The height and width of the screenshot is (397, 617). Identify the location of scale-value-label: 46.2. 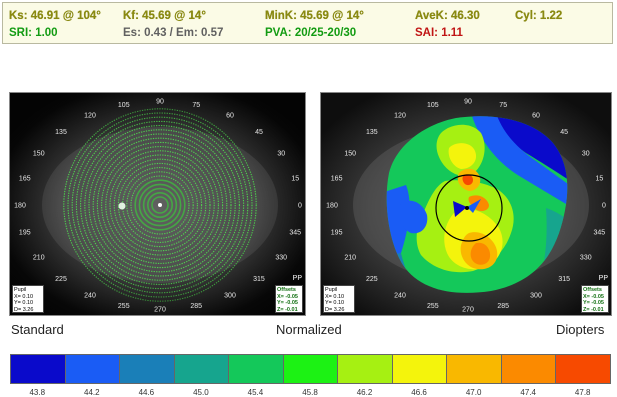
(364, 392).